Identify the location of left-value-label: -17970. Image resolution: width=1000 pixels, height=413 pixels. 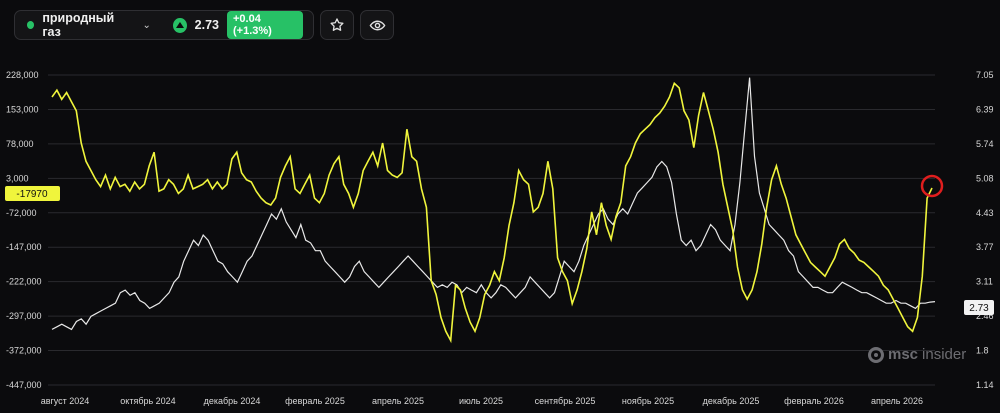
(32, 194).